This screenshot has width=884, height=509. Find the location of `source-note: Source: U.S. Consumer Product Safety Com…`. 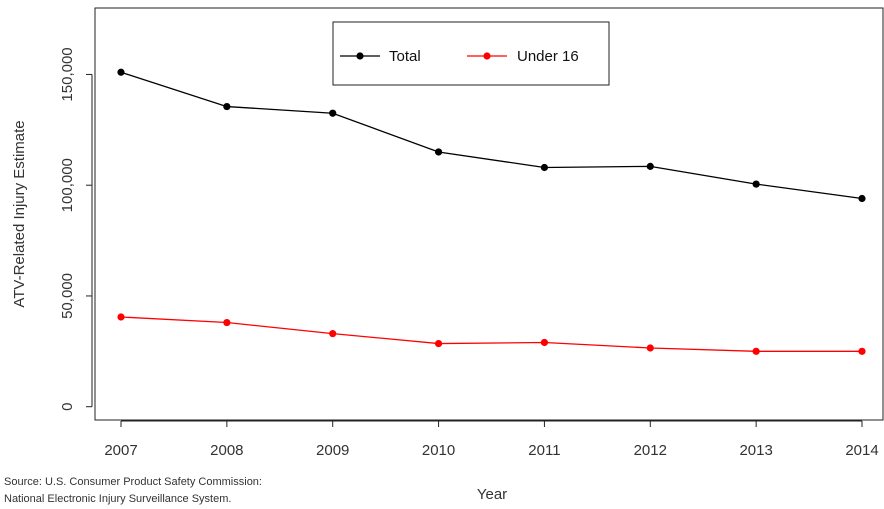

source-note: Source: U.S. Consumer Product Safety Com… is located at coordinates (133, 491).